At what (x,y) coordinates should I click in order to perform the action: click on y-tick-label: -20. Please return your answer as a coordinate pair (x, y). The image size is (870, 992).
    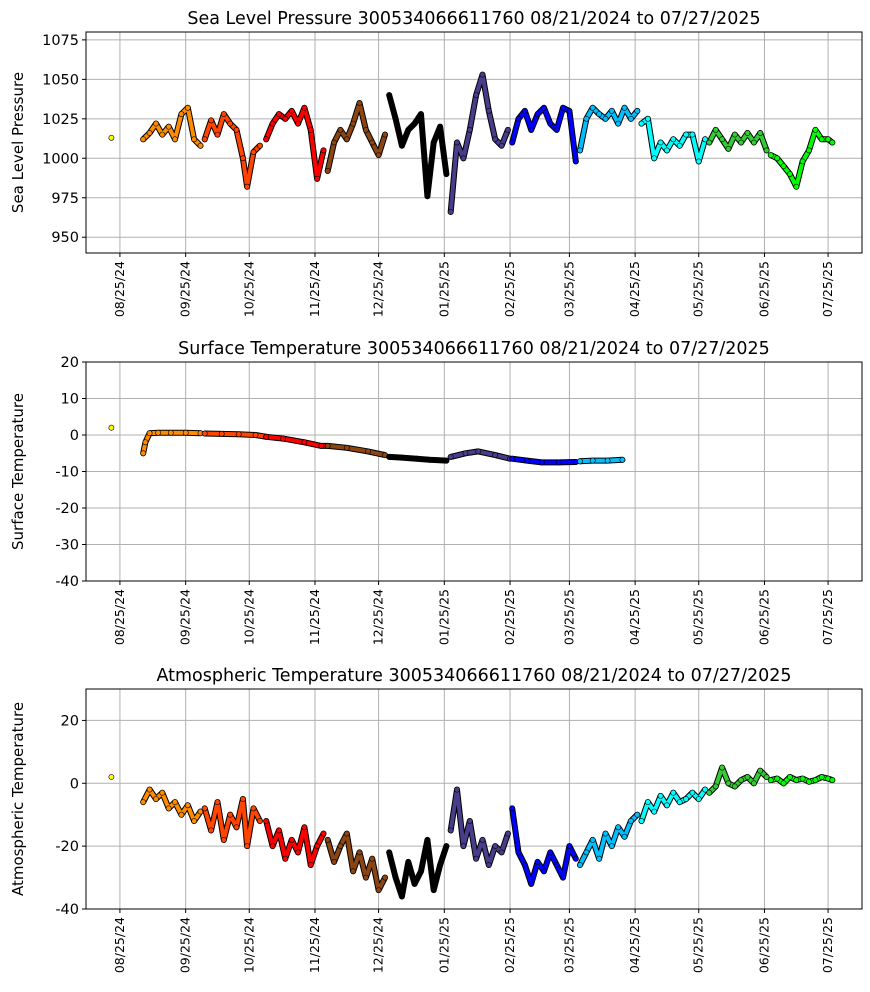
    Looking at the image, I should click on (67, 847).